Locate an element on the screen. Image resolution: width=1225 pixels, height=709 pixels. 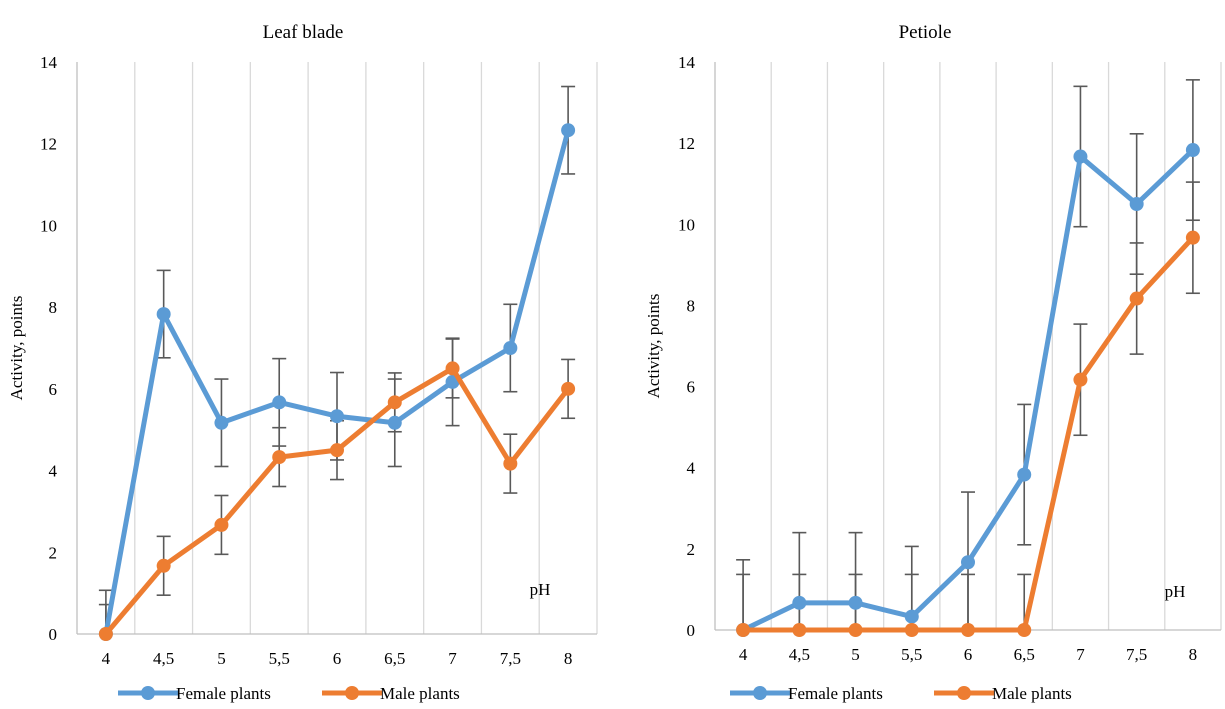
chart-title: Petiole is located at coordinates (925, 32).